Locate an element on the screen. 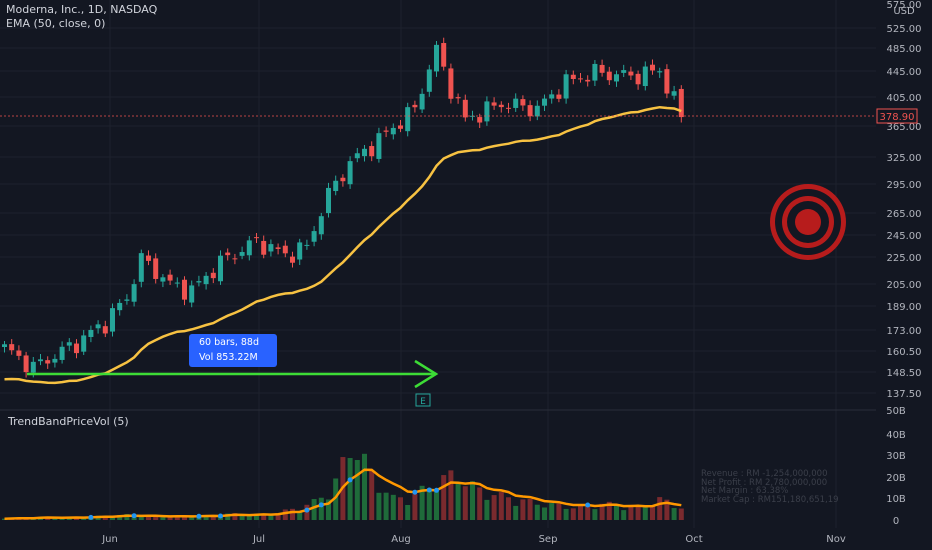  earnings-marker: E is located at coordinates (423, 400).